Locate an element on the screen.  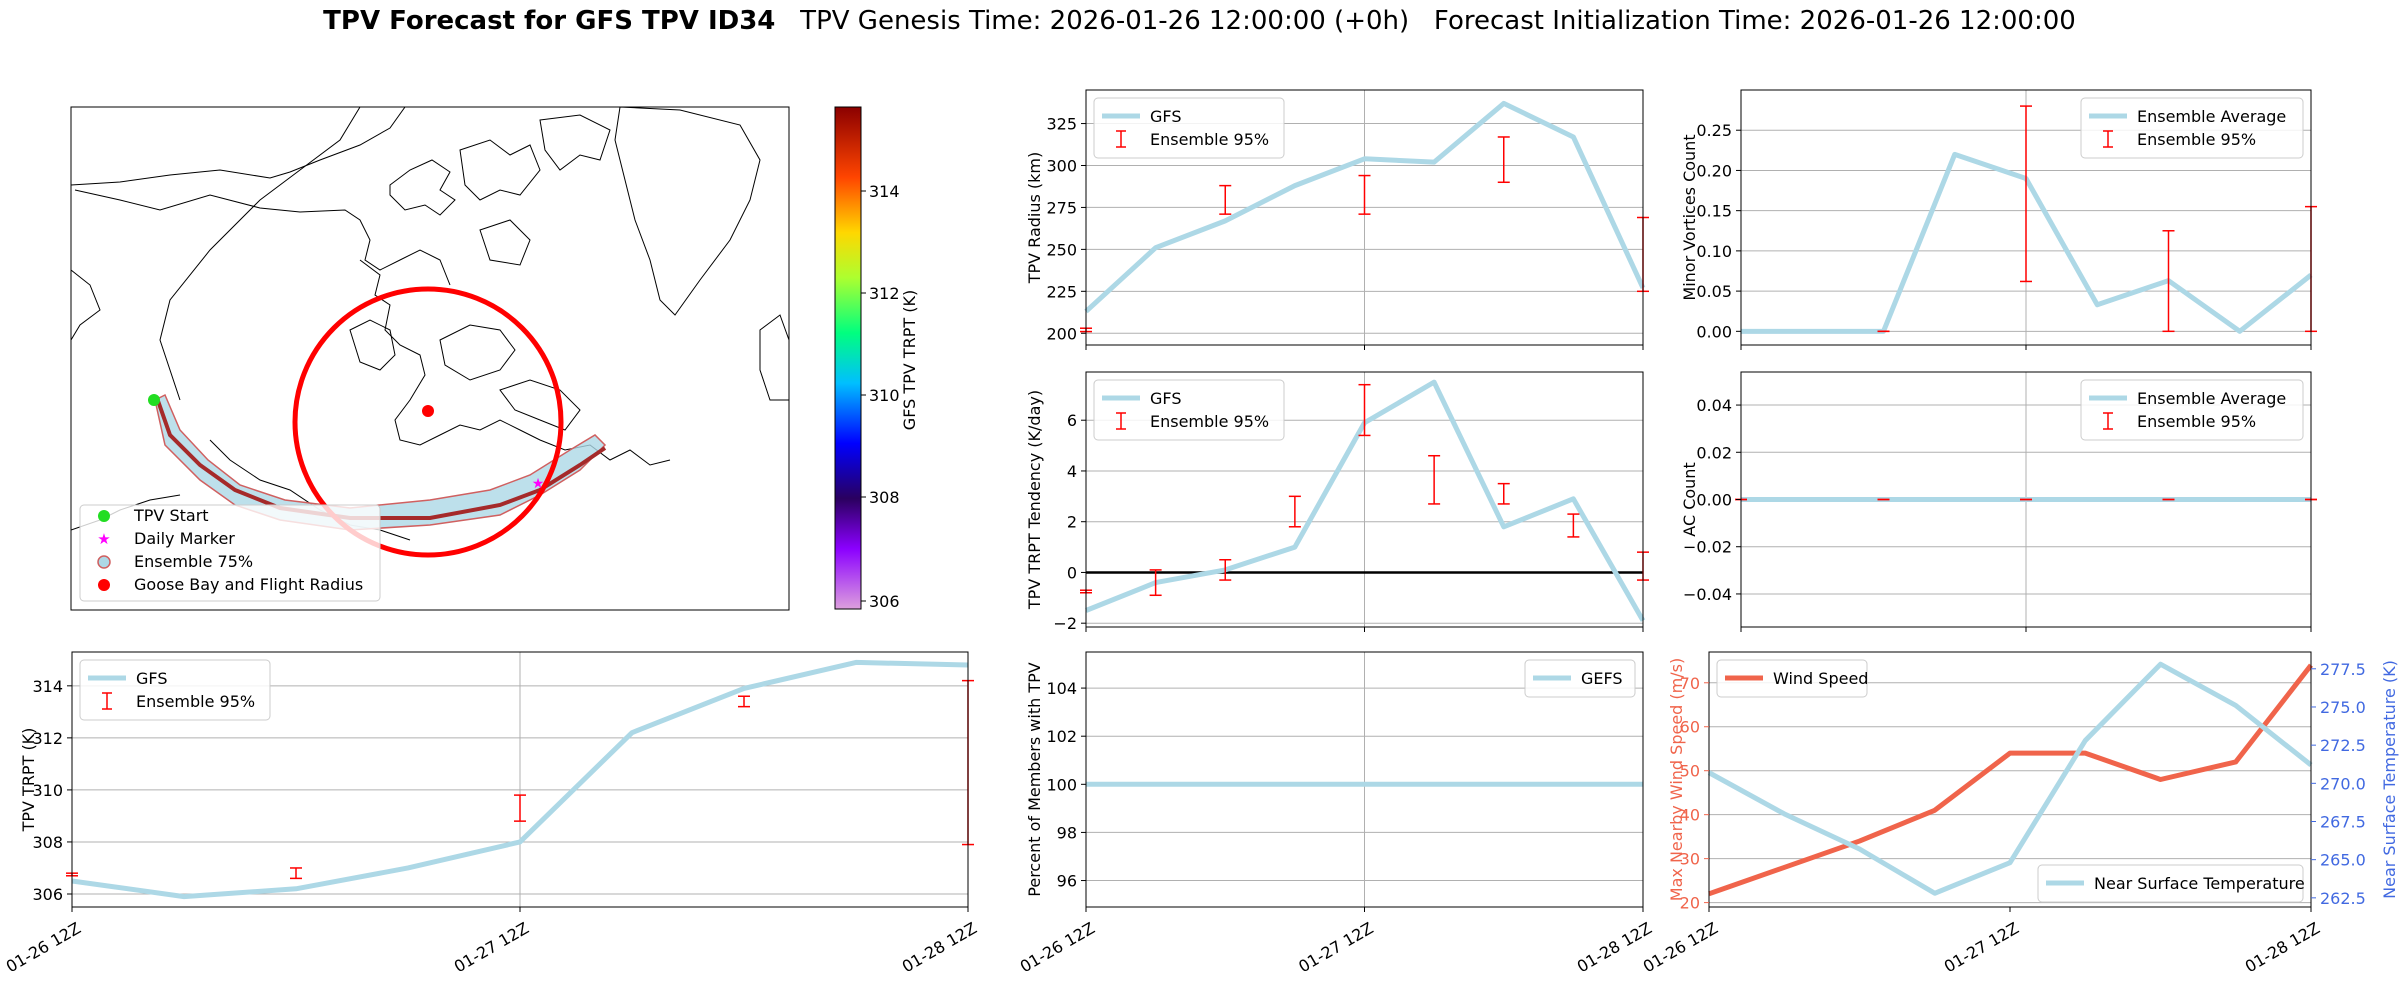
y-tick-label: 0.10 is located at coordinates (1714, 251).